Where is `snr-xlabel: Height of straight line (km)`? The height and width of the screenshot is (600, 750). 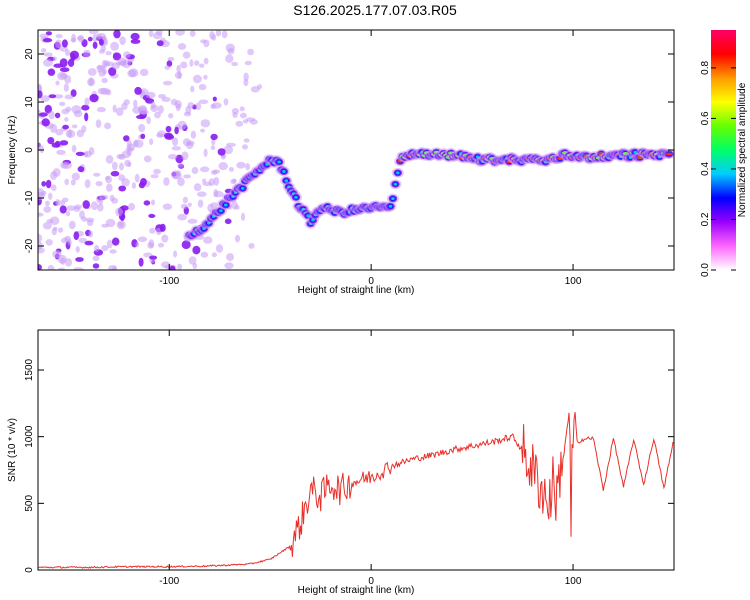 snr-xlabel: Height of straight line (km) is located at coordinates (356, 590).